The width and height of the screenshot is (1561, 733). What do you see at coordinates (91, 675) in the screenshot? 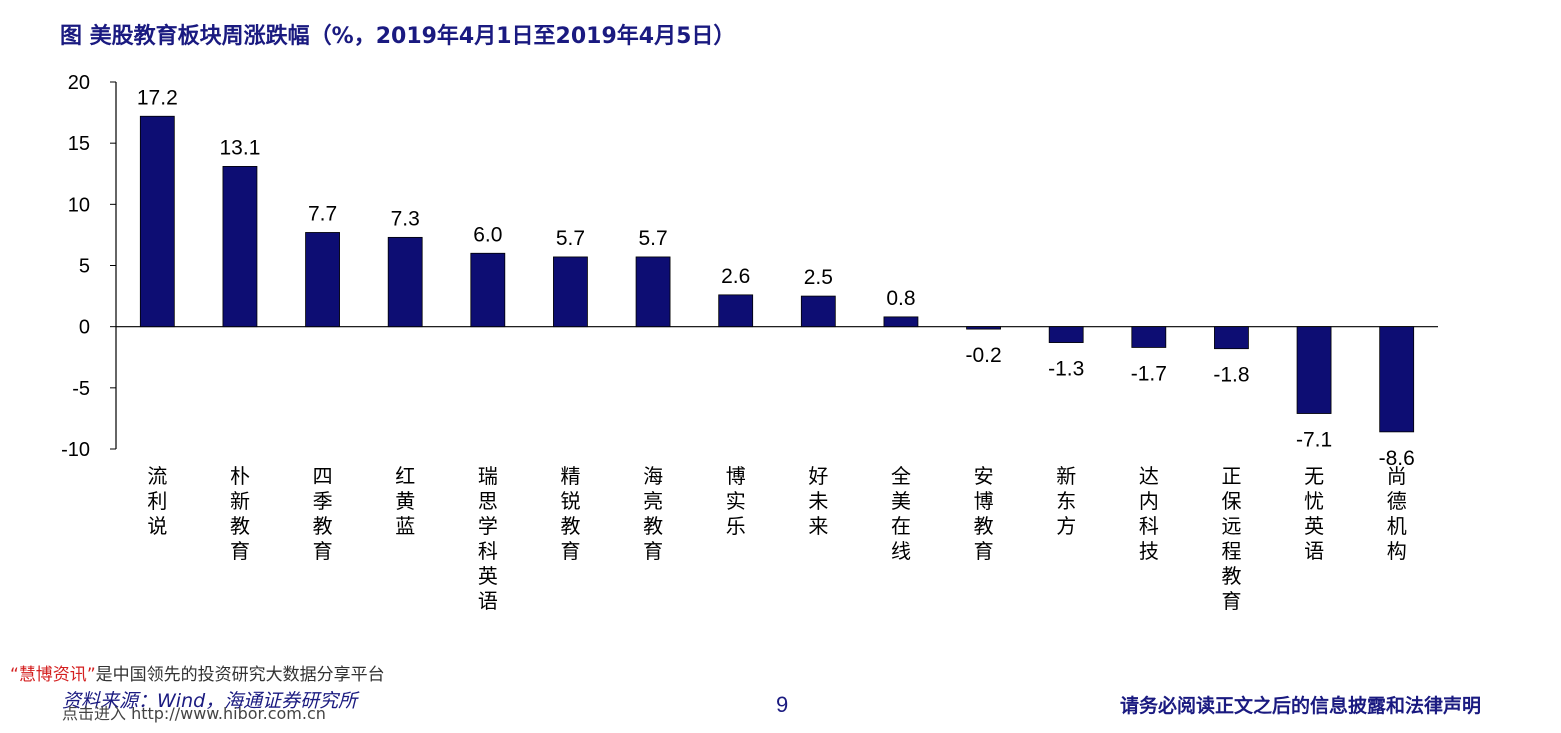
I see `watermark-quote-close: ”` at bounding box center [91, 675].